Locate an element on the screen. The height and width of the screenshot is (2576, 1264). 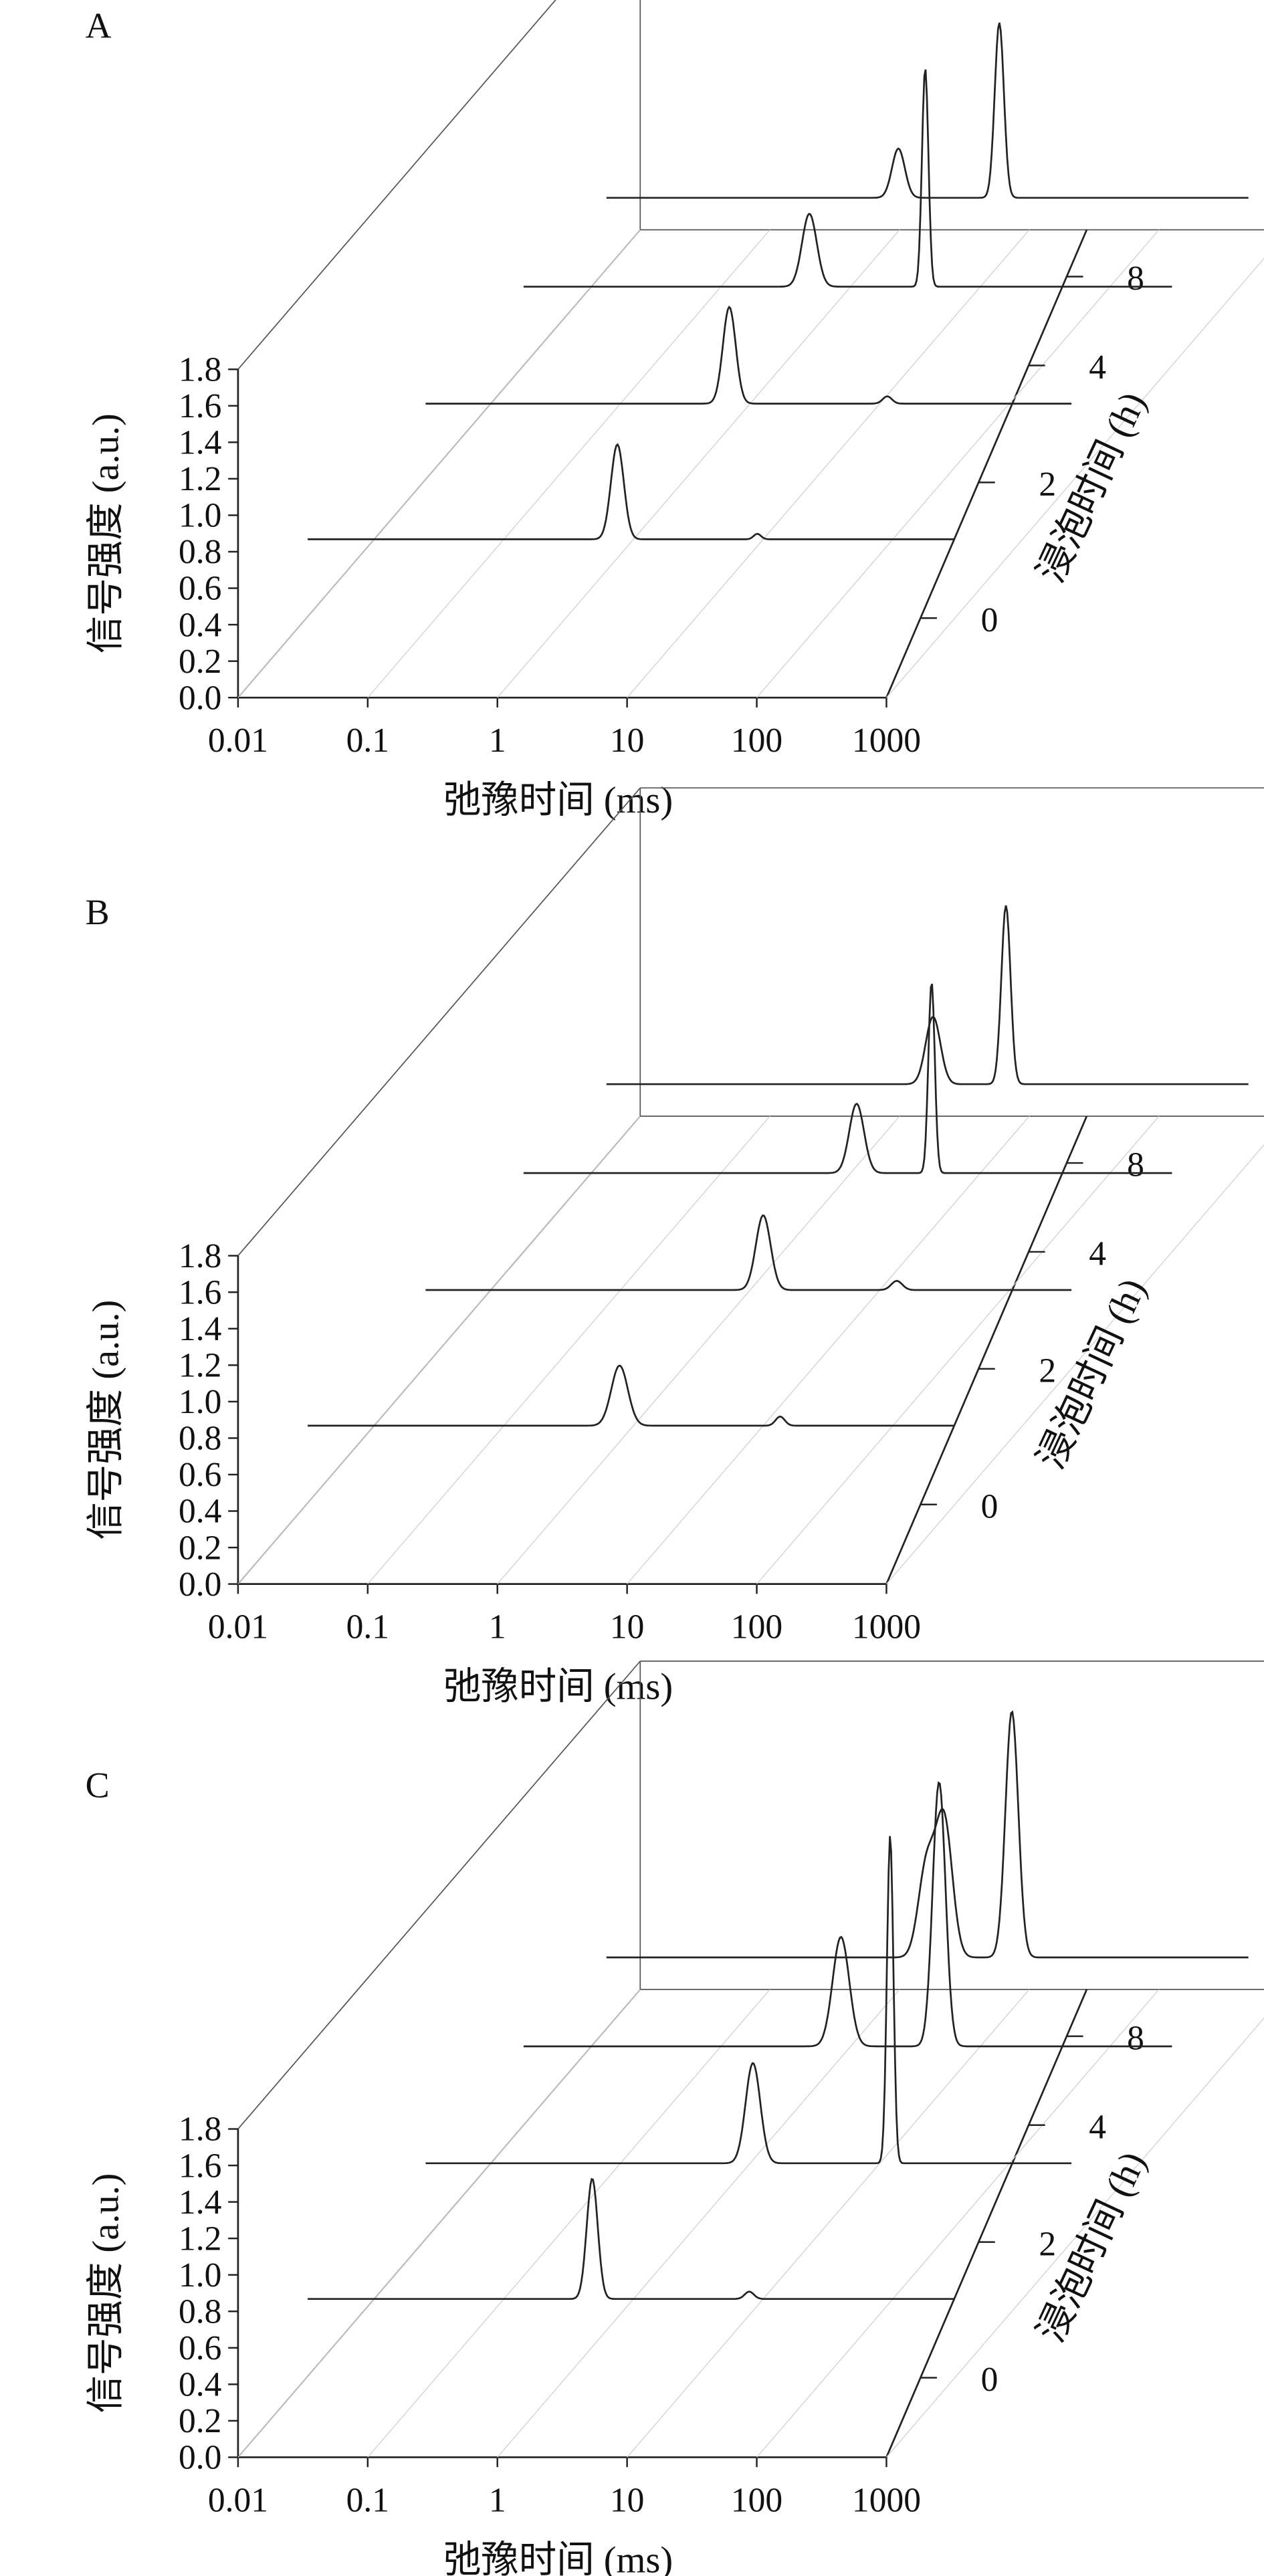
panel-label: A is located at coordinates (99, 25).